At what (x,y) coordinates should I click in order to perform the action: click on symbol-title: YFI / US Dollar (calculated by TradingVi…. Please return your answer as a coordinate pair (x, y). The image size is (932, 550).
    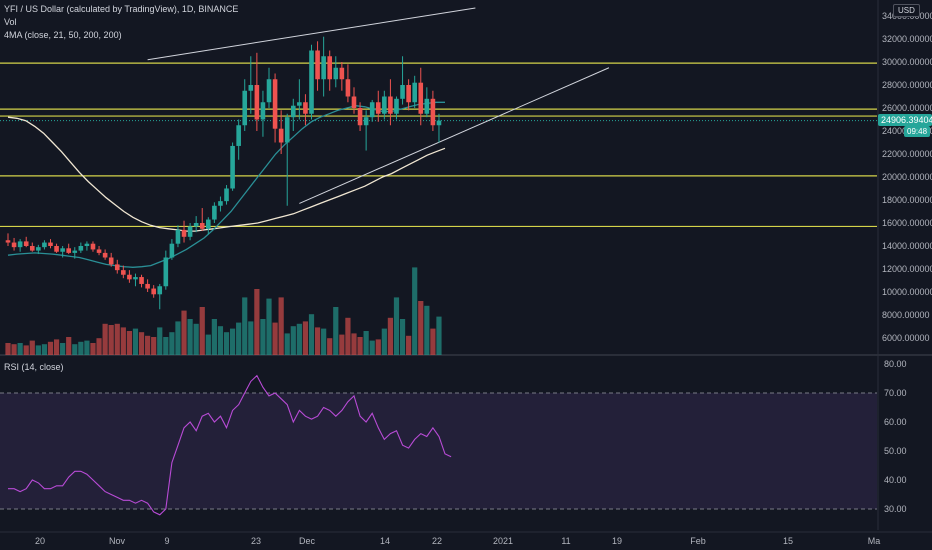
    Looking at the image, I should click on (121, 9).